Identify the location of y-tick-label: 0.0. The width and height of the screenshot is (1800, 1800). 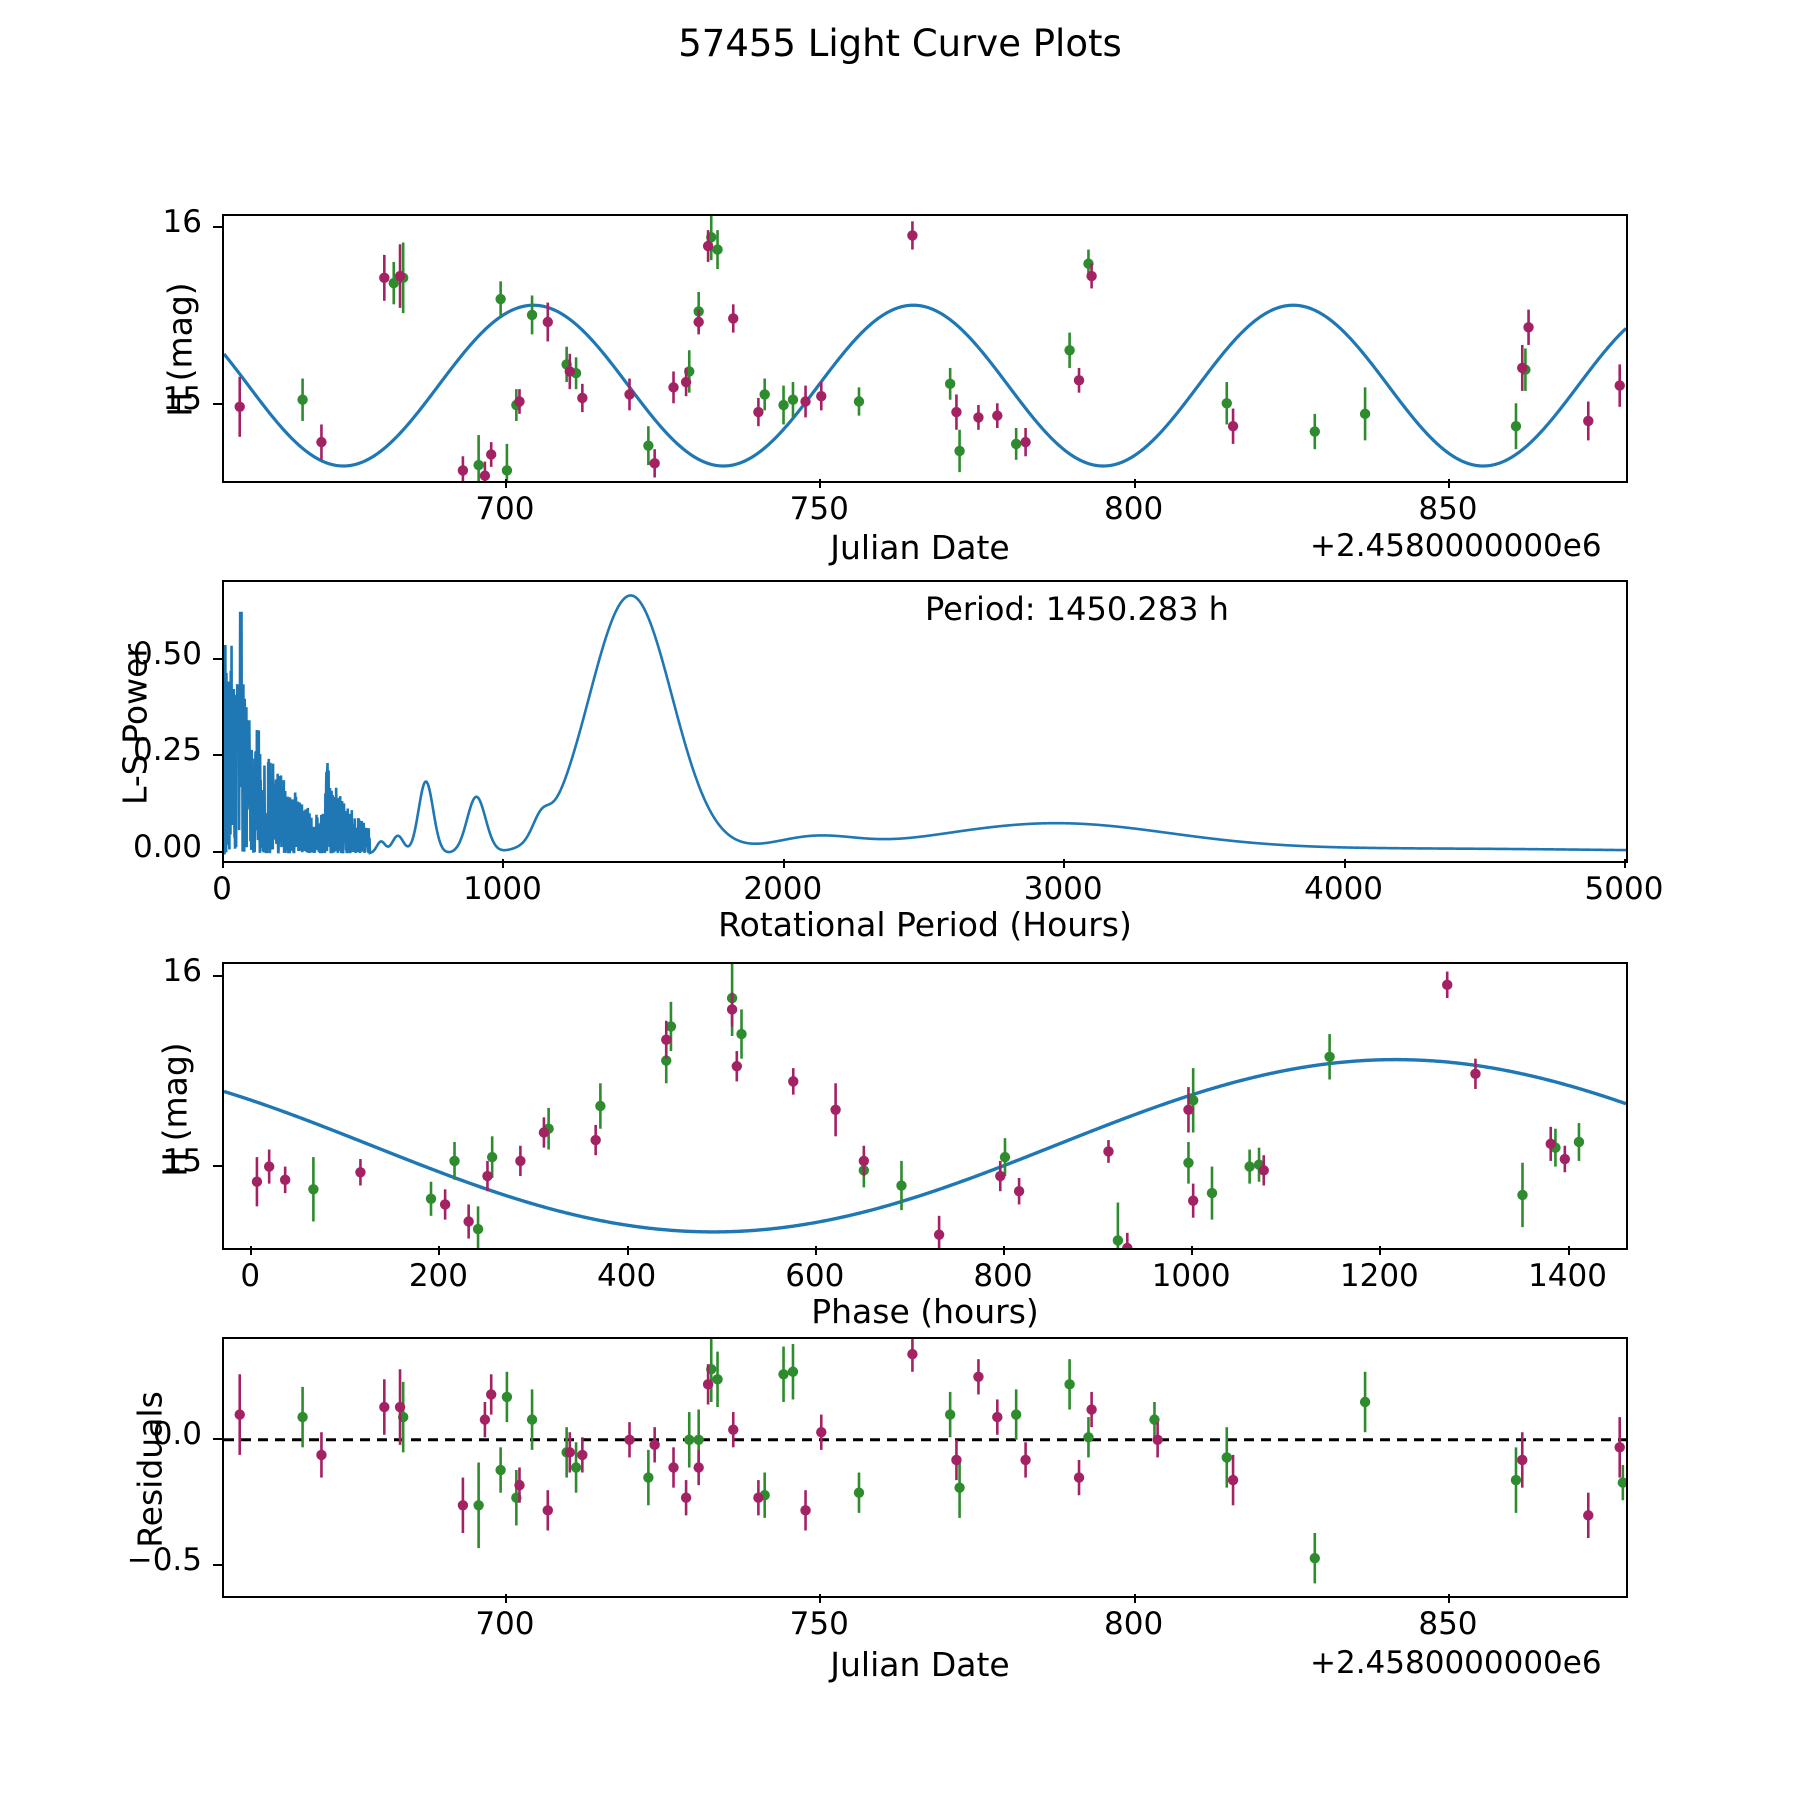
(177, 1433).